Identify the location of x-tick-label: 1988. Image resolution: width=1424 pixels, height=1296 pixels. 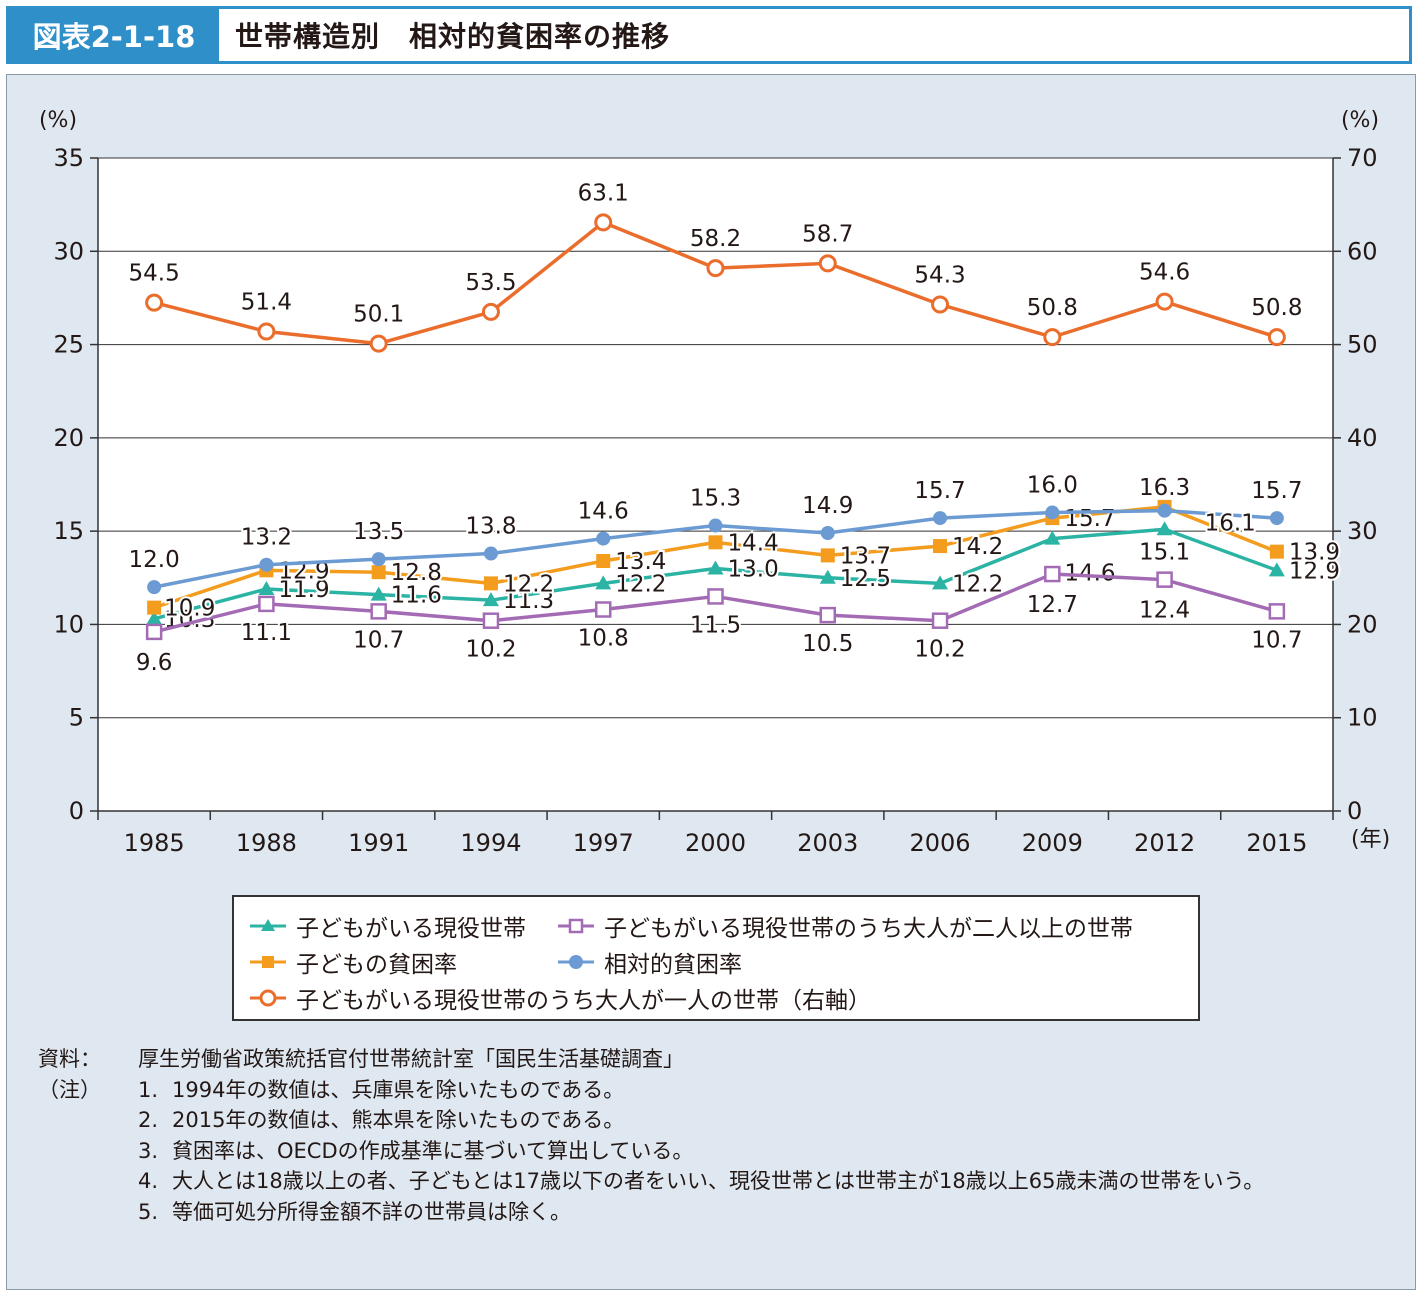
(266, 843).